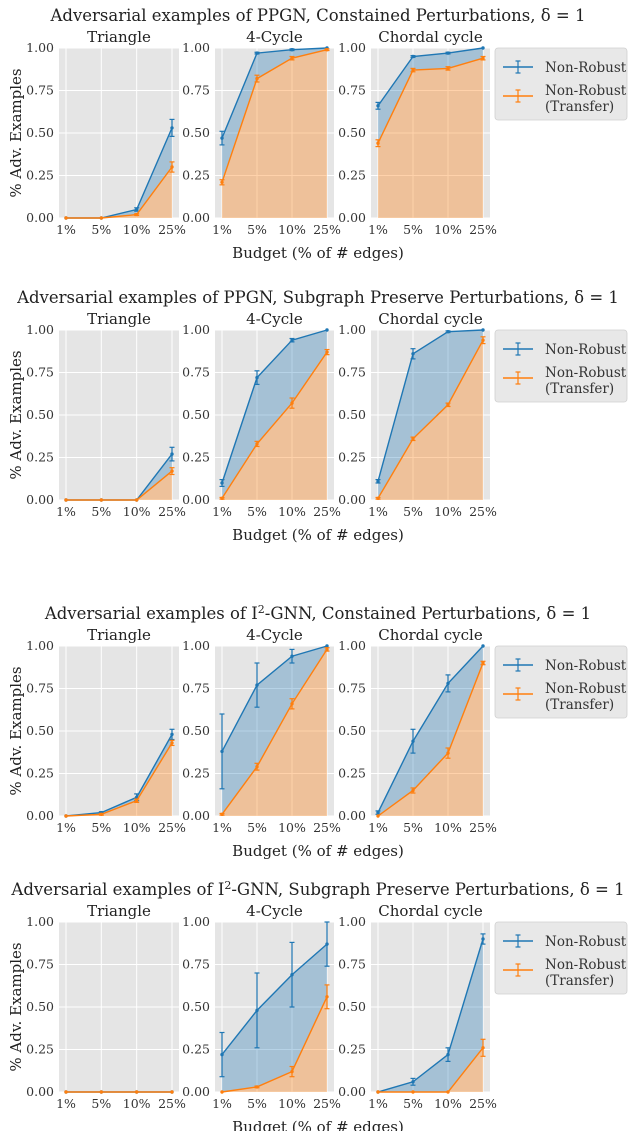 This screenshot has width=629, height=1131. What do you see at coordinates (196, 1091) in the screenshot?
I see `y-tick-label: 0.00` at bounding box center [196, 1091].